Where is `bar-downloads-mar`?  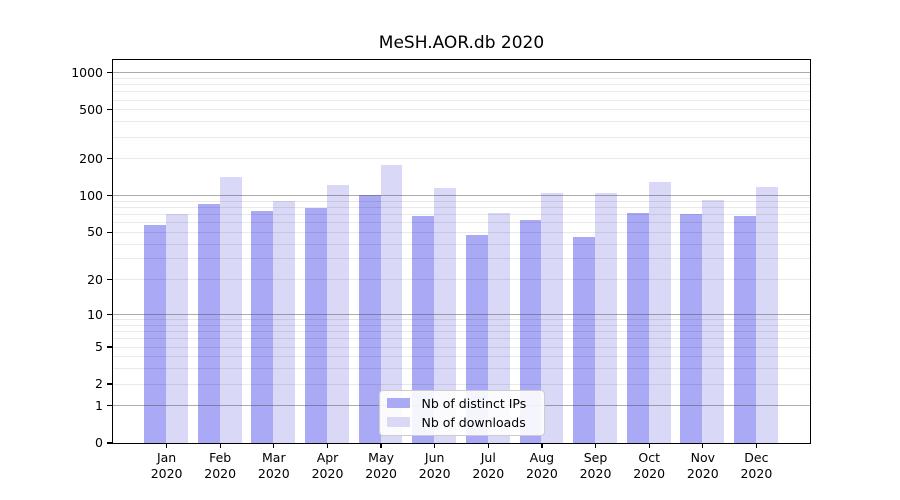 bar-downloads-mar is located at coordinates (284, 321).